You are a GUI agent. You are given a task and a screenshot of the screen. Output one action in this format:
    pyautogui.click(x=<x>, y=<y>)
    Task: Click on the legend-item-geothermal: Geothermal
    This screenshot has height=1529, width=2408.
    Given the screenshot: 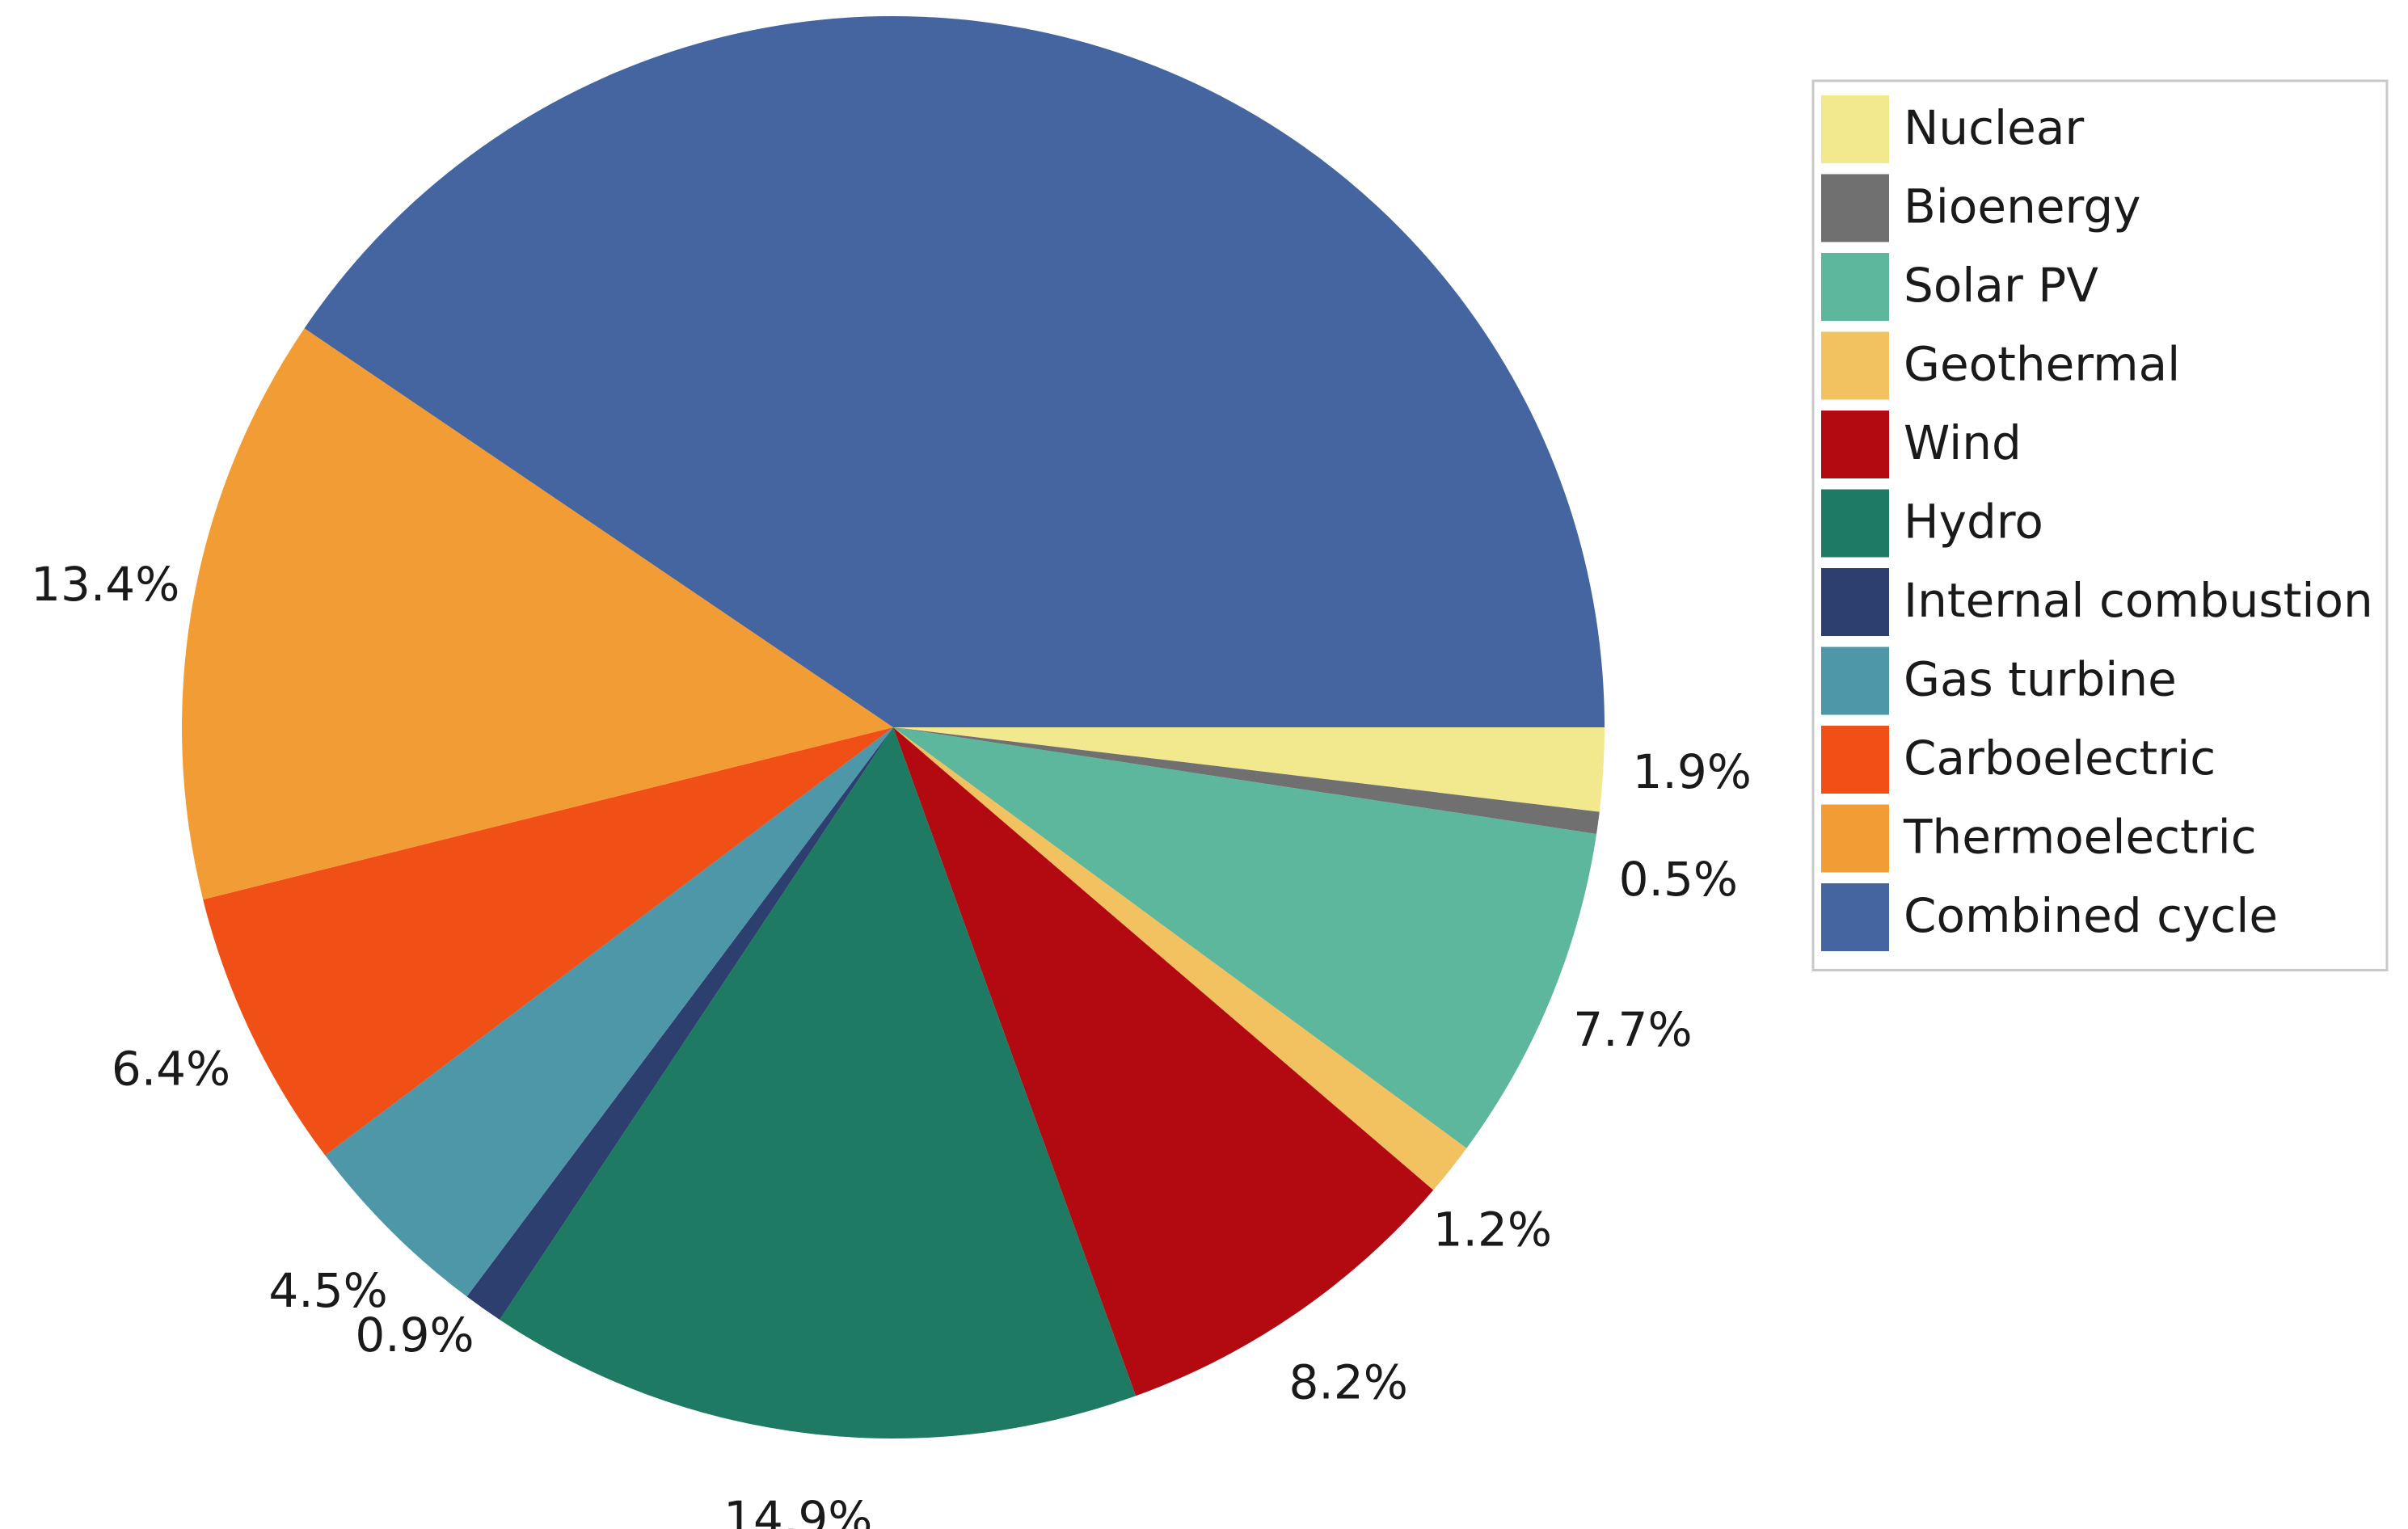 What is the action you would take?
    pyautogui.click(x=2000, y=365)
    